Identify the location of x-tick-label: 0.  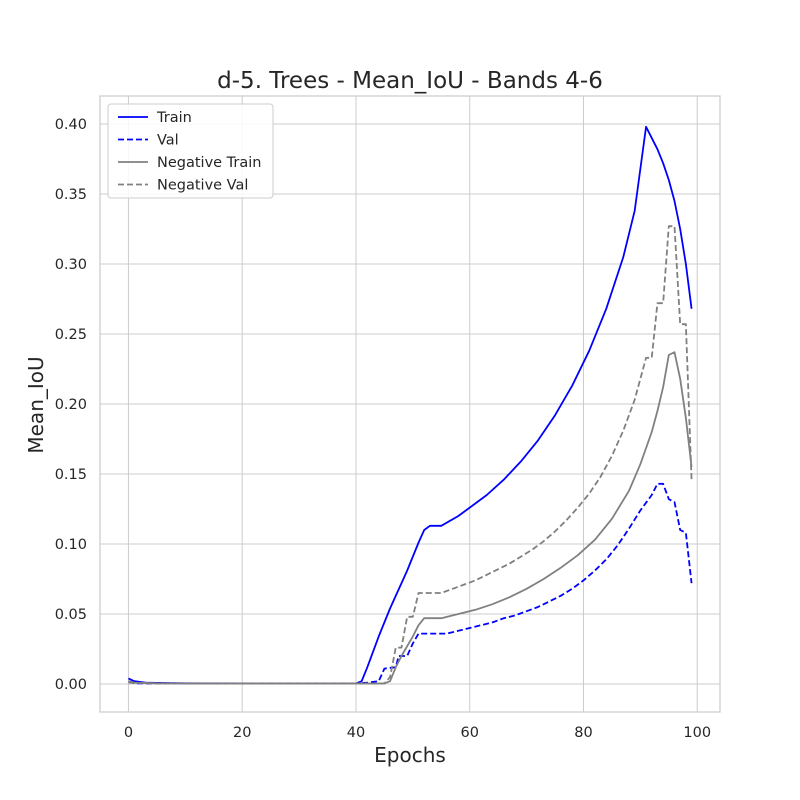
(128, 733).